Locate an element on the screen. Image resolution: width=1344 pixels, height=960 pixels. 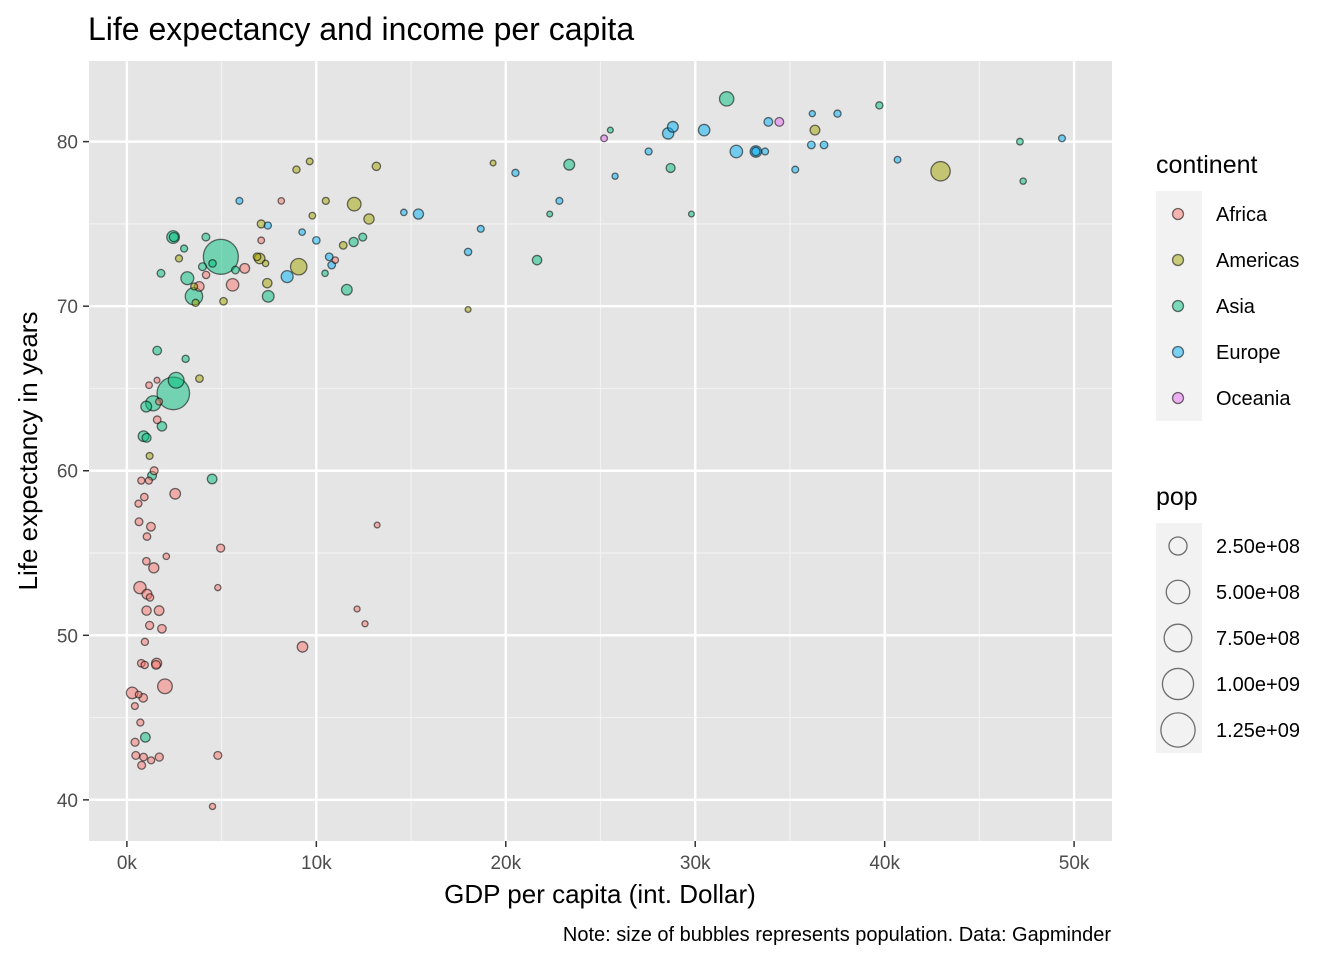
y-tick-label: 80 is located at coordinates (67, 143).